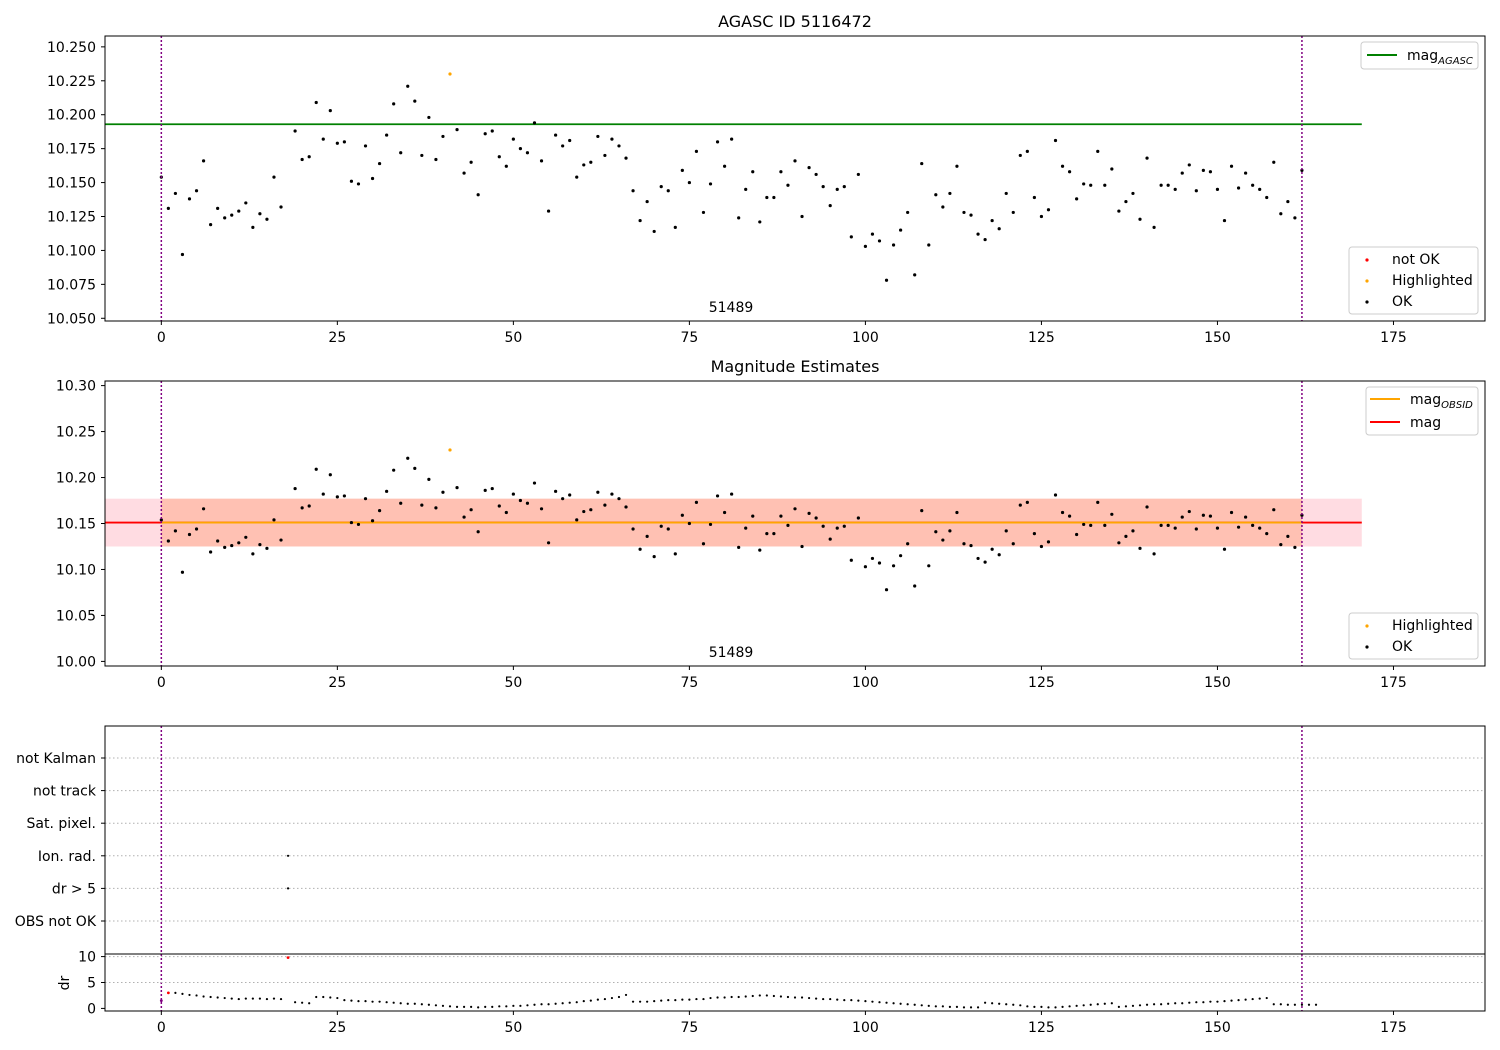  I want to click on x-tick-label: 75, so click(689, 338).